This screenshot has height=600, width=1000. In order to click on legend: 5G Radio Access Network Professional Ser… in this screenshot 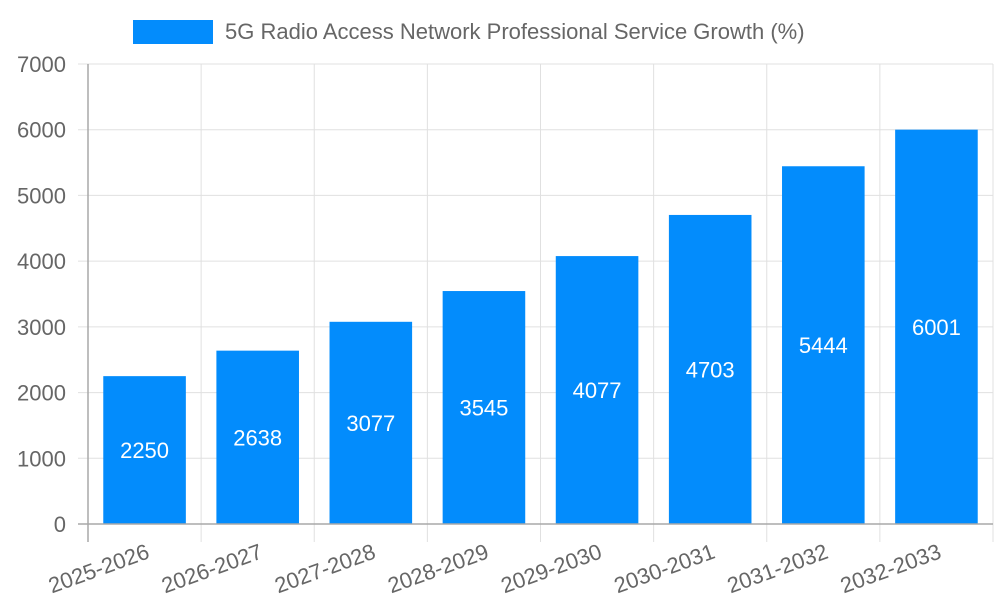, I will do `click(469, 31)`.